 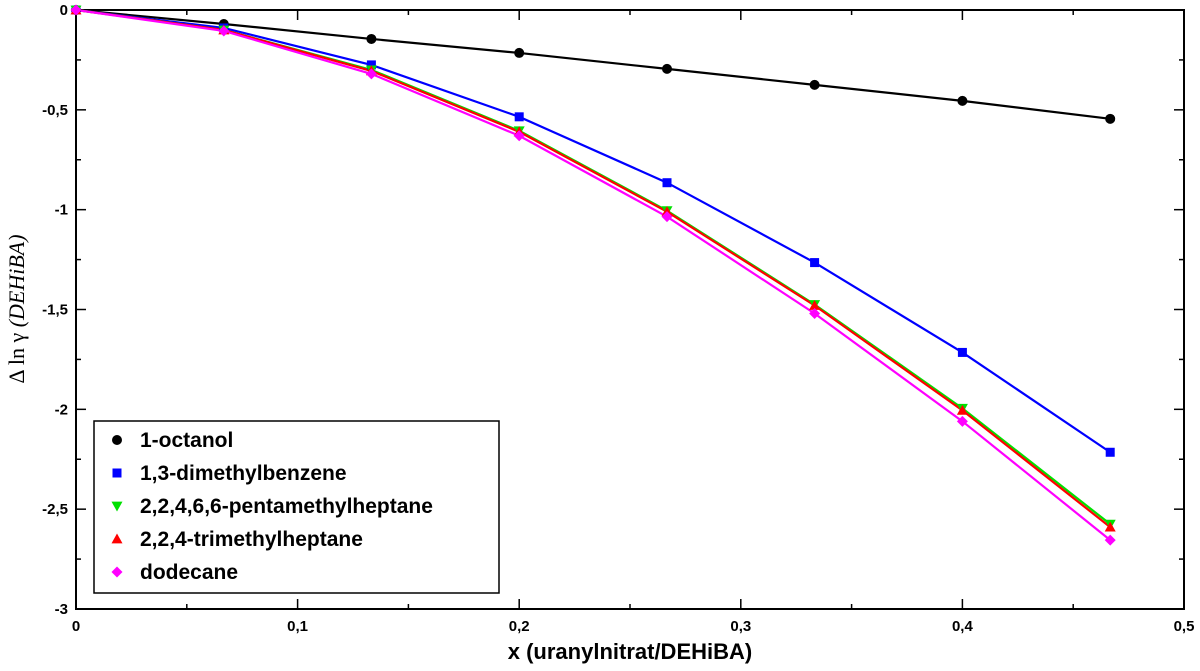 I want to click on y-tick-label: -2,5, so click(x=55, y=509).